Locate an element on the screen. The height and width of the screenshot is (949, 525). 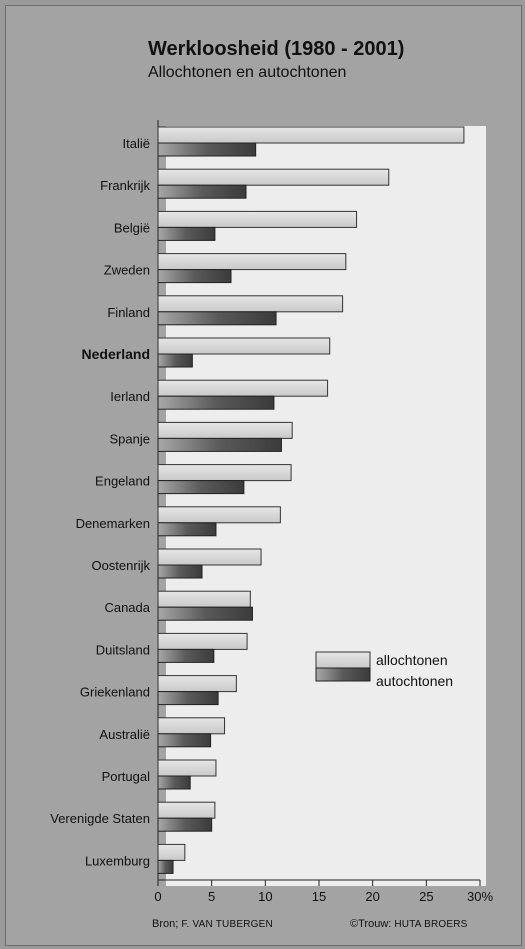
category-label: Verenigde Staten is located at coordinates (100, 818).